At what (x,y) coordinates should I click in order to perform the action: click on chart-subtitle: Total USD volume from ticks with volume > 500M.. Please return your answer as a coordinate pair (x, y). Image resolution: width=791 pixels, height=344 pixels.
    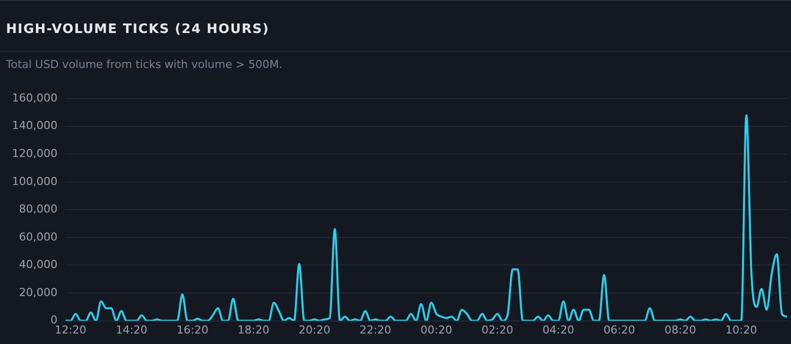
    Looking at the image, I should click on (144, 64).